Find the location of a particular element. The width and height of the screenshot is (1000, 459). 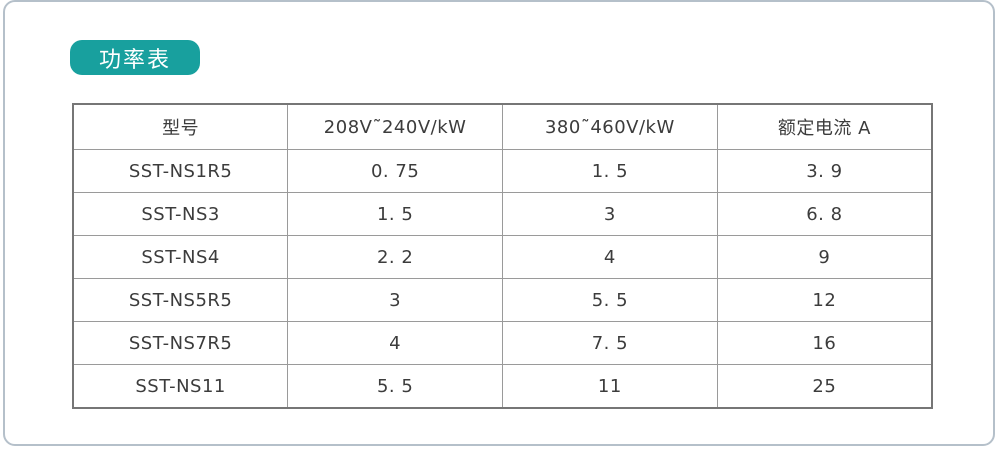

model-cell: SST-NS5R5 is located at coordinates (180, 300).